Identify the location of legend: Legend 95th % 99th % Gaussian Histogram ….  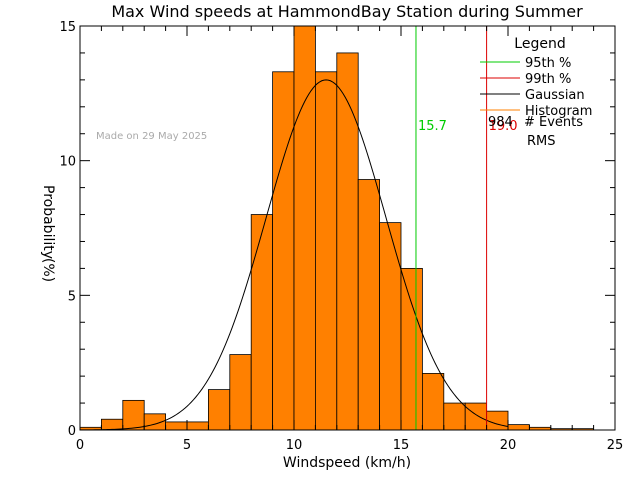
(536, 92).